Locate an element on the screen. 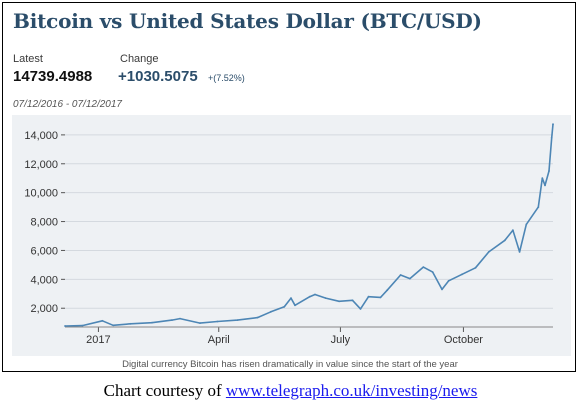  y-tick-label: 8,000 is located at coordinates (44, 223).